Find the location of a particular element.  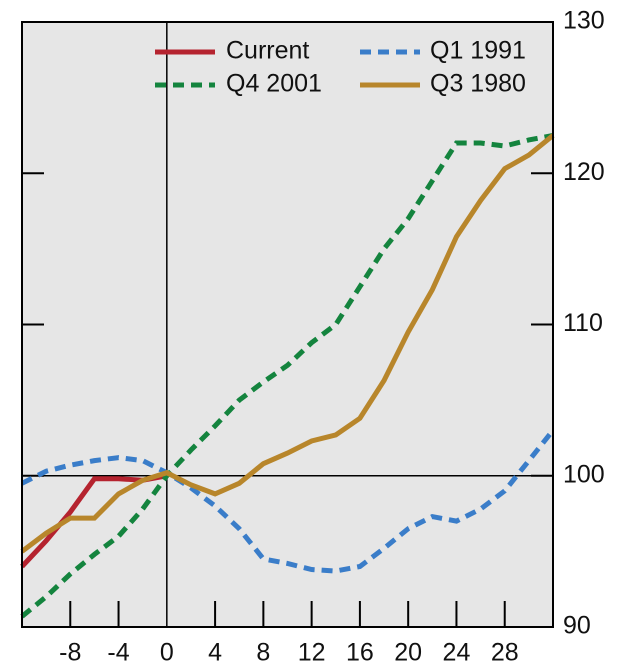

x-tick-label: 0 is located at coordinates (167, 653).